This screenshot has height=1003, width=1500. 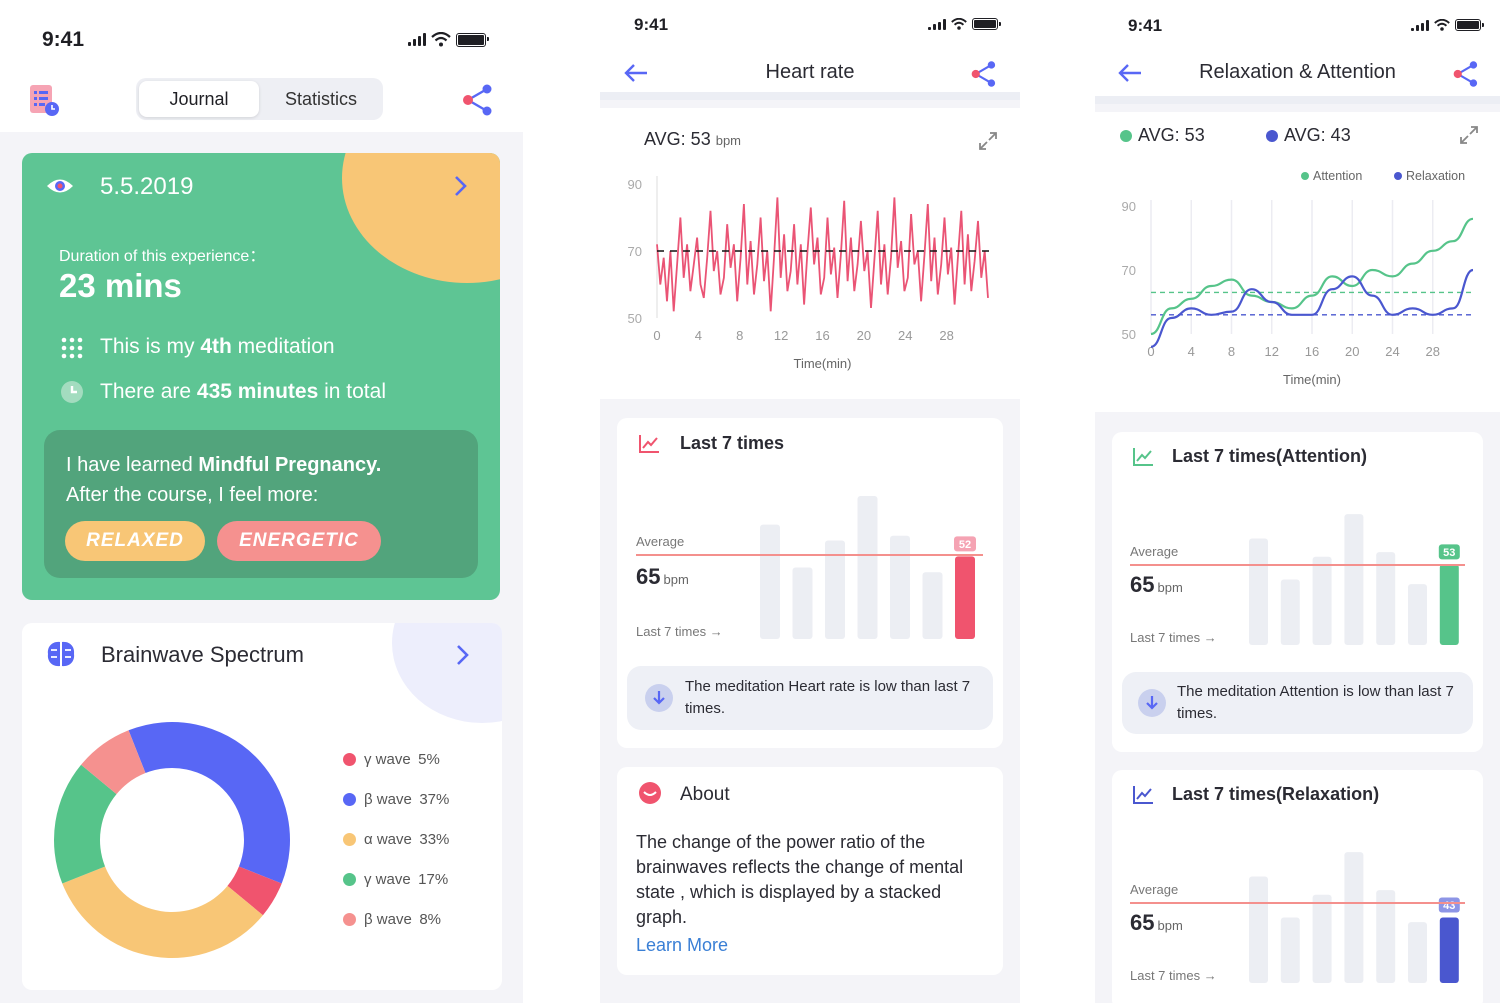 What do you see at coordinates (45, 101) in the screenshot?
I see `journal-list-icon` at bounding box center [45, 101].